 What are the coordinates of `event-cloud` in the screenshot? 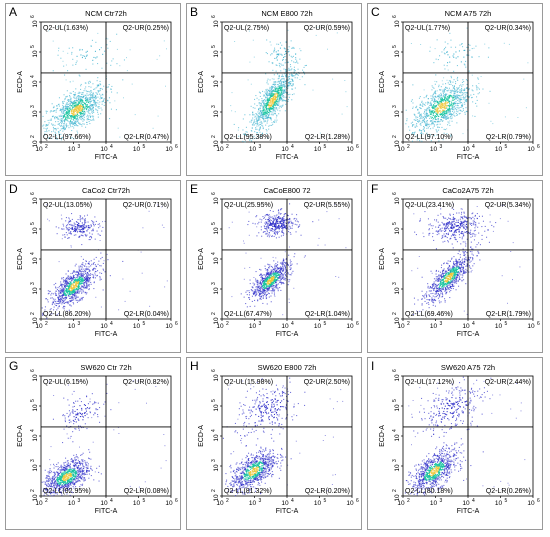 It's located at (467, 84).